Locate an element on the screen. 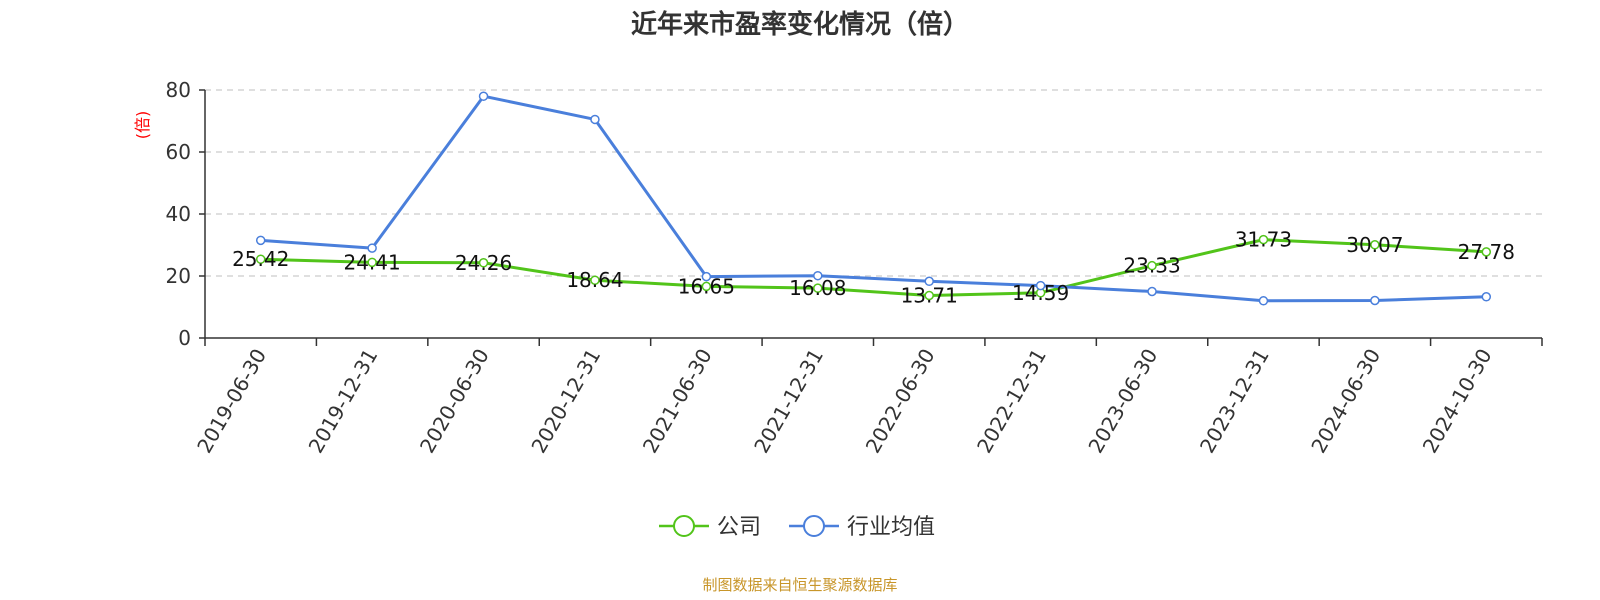  y-tick-label: 60 is located at coordinates (178, 152).